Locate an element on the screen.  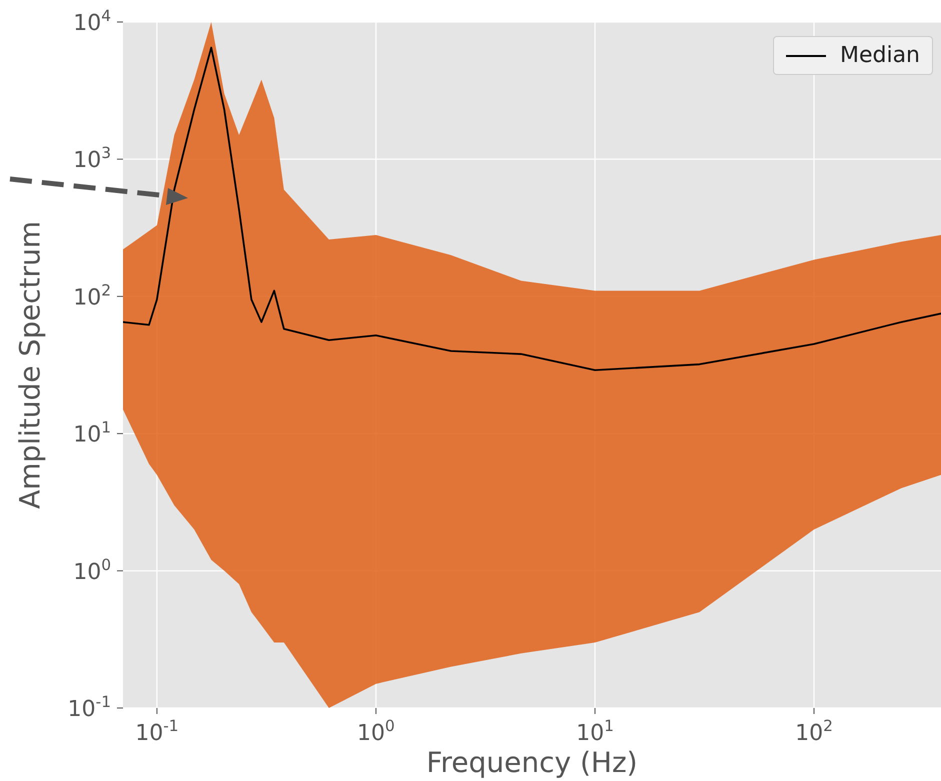
y-tick-label: 10$^{3}$ is located at coordinates (92, 159).